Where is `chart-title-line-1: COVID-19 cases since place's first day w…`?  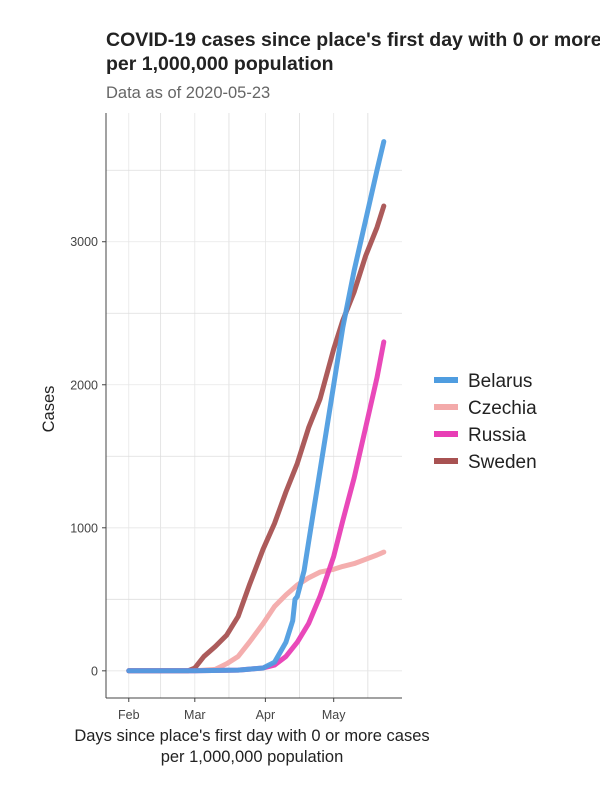
chart-title-line-1: COVID-19 cases since place's first day w… is located at coordinates (353, 40).